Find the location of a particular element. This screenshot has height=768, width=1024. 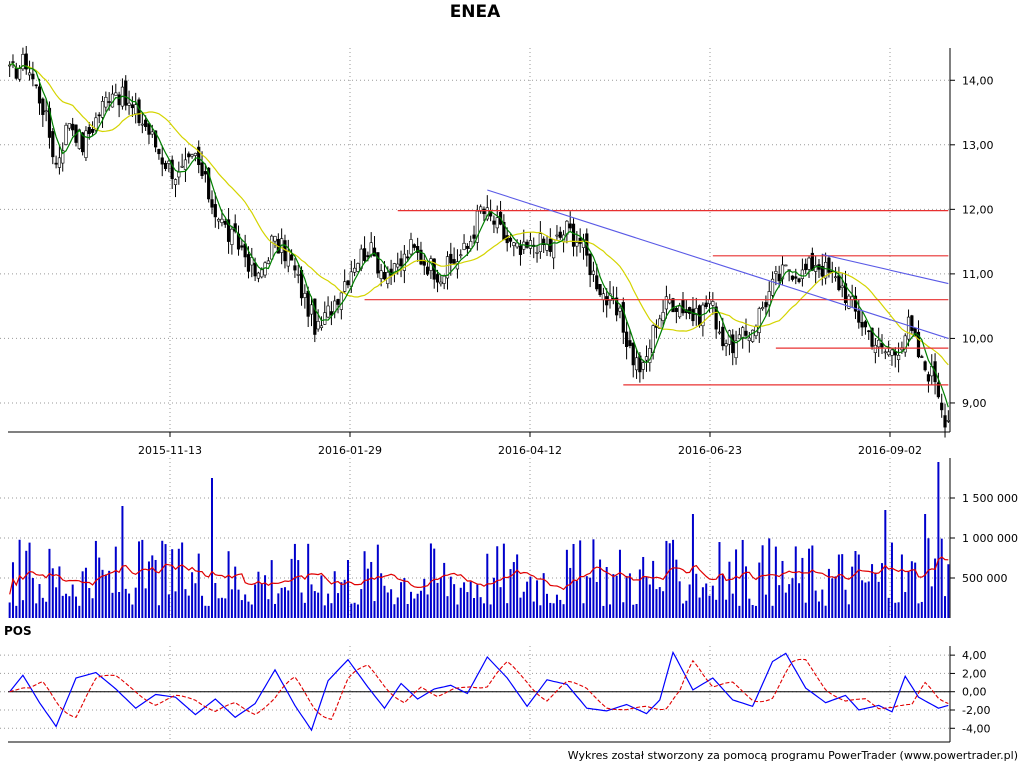

chart-title: ENEA is located at coordinates (475, 12).